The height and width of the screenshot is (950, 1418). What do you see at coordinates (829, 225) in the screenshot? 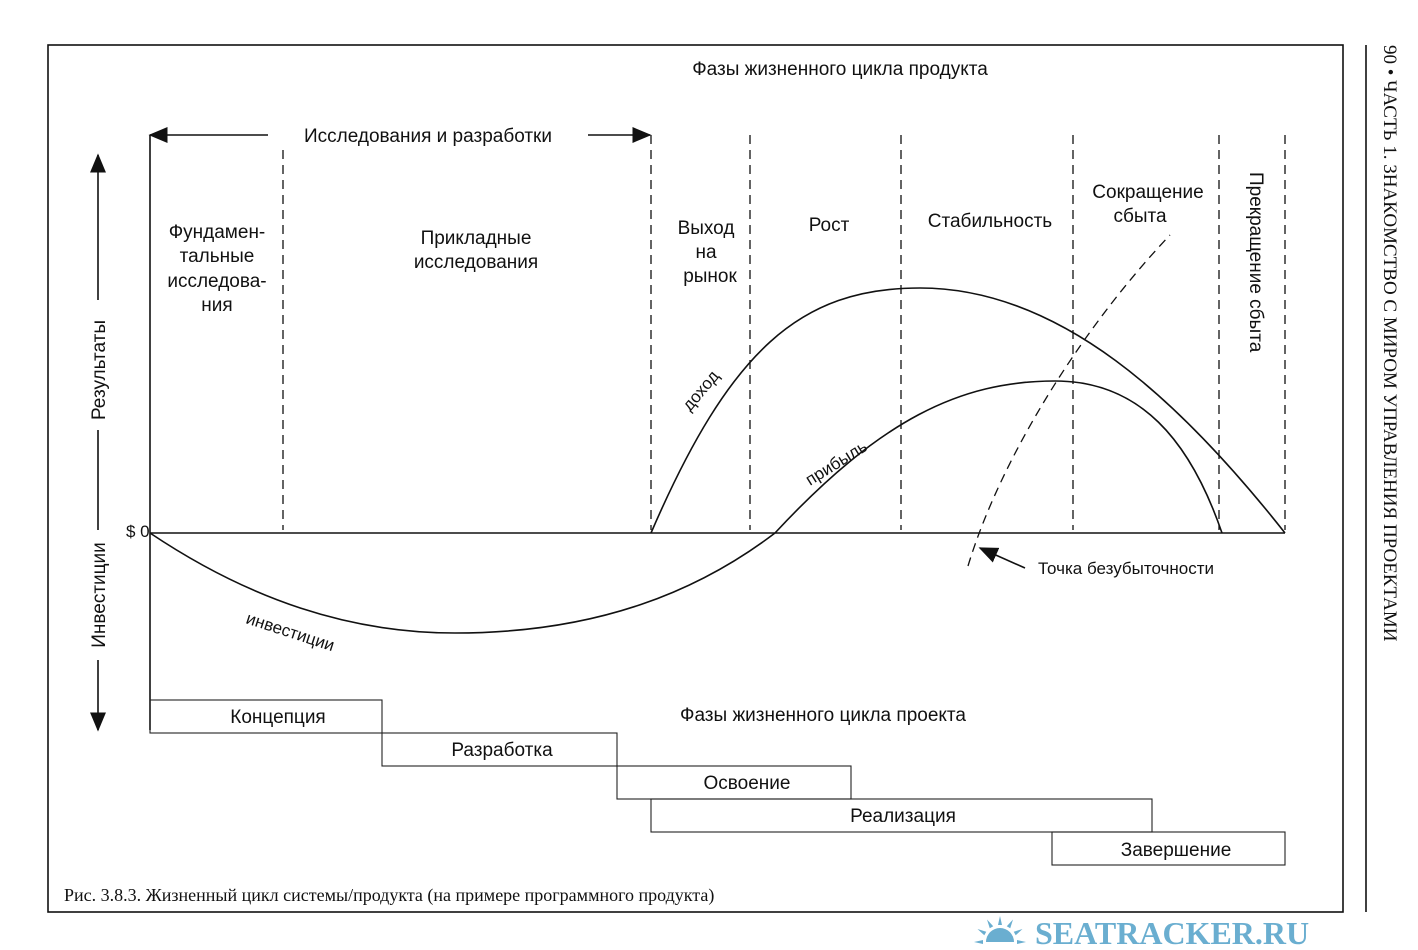
I see `phase-growth: Рост` at bounding box center [829, 225].